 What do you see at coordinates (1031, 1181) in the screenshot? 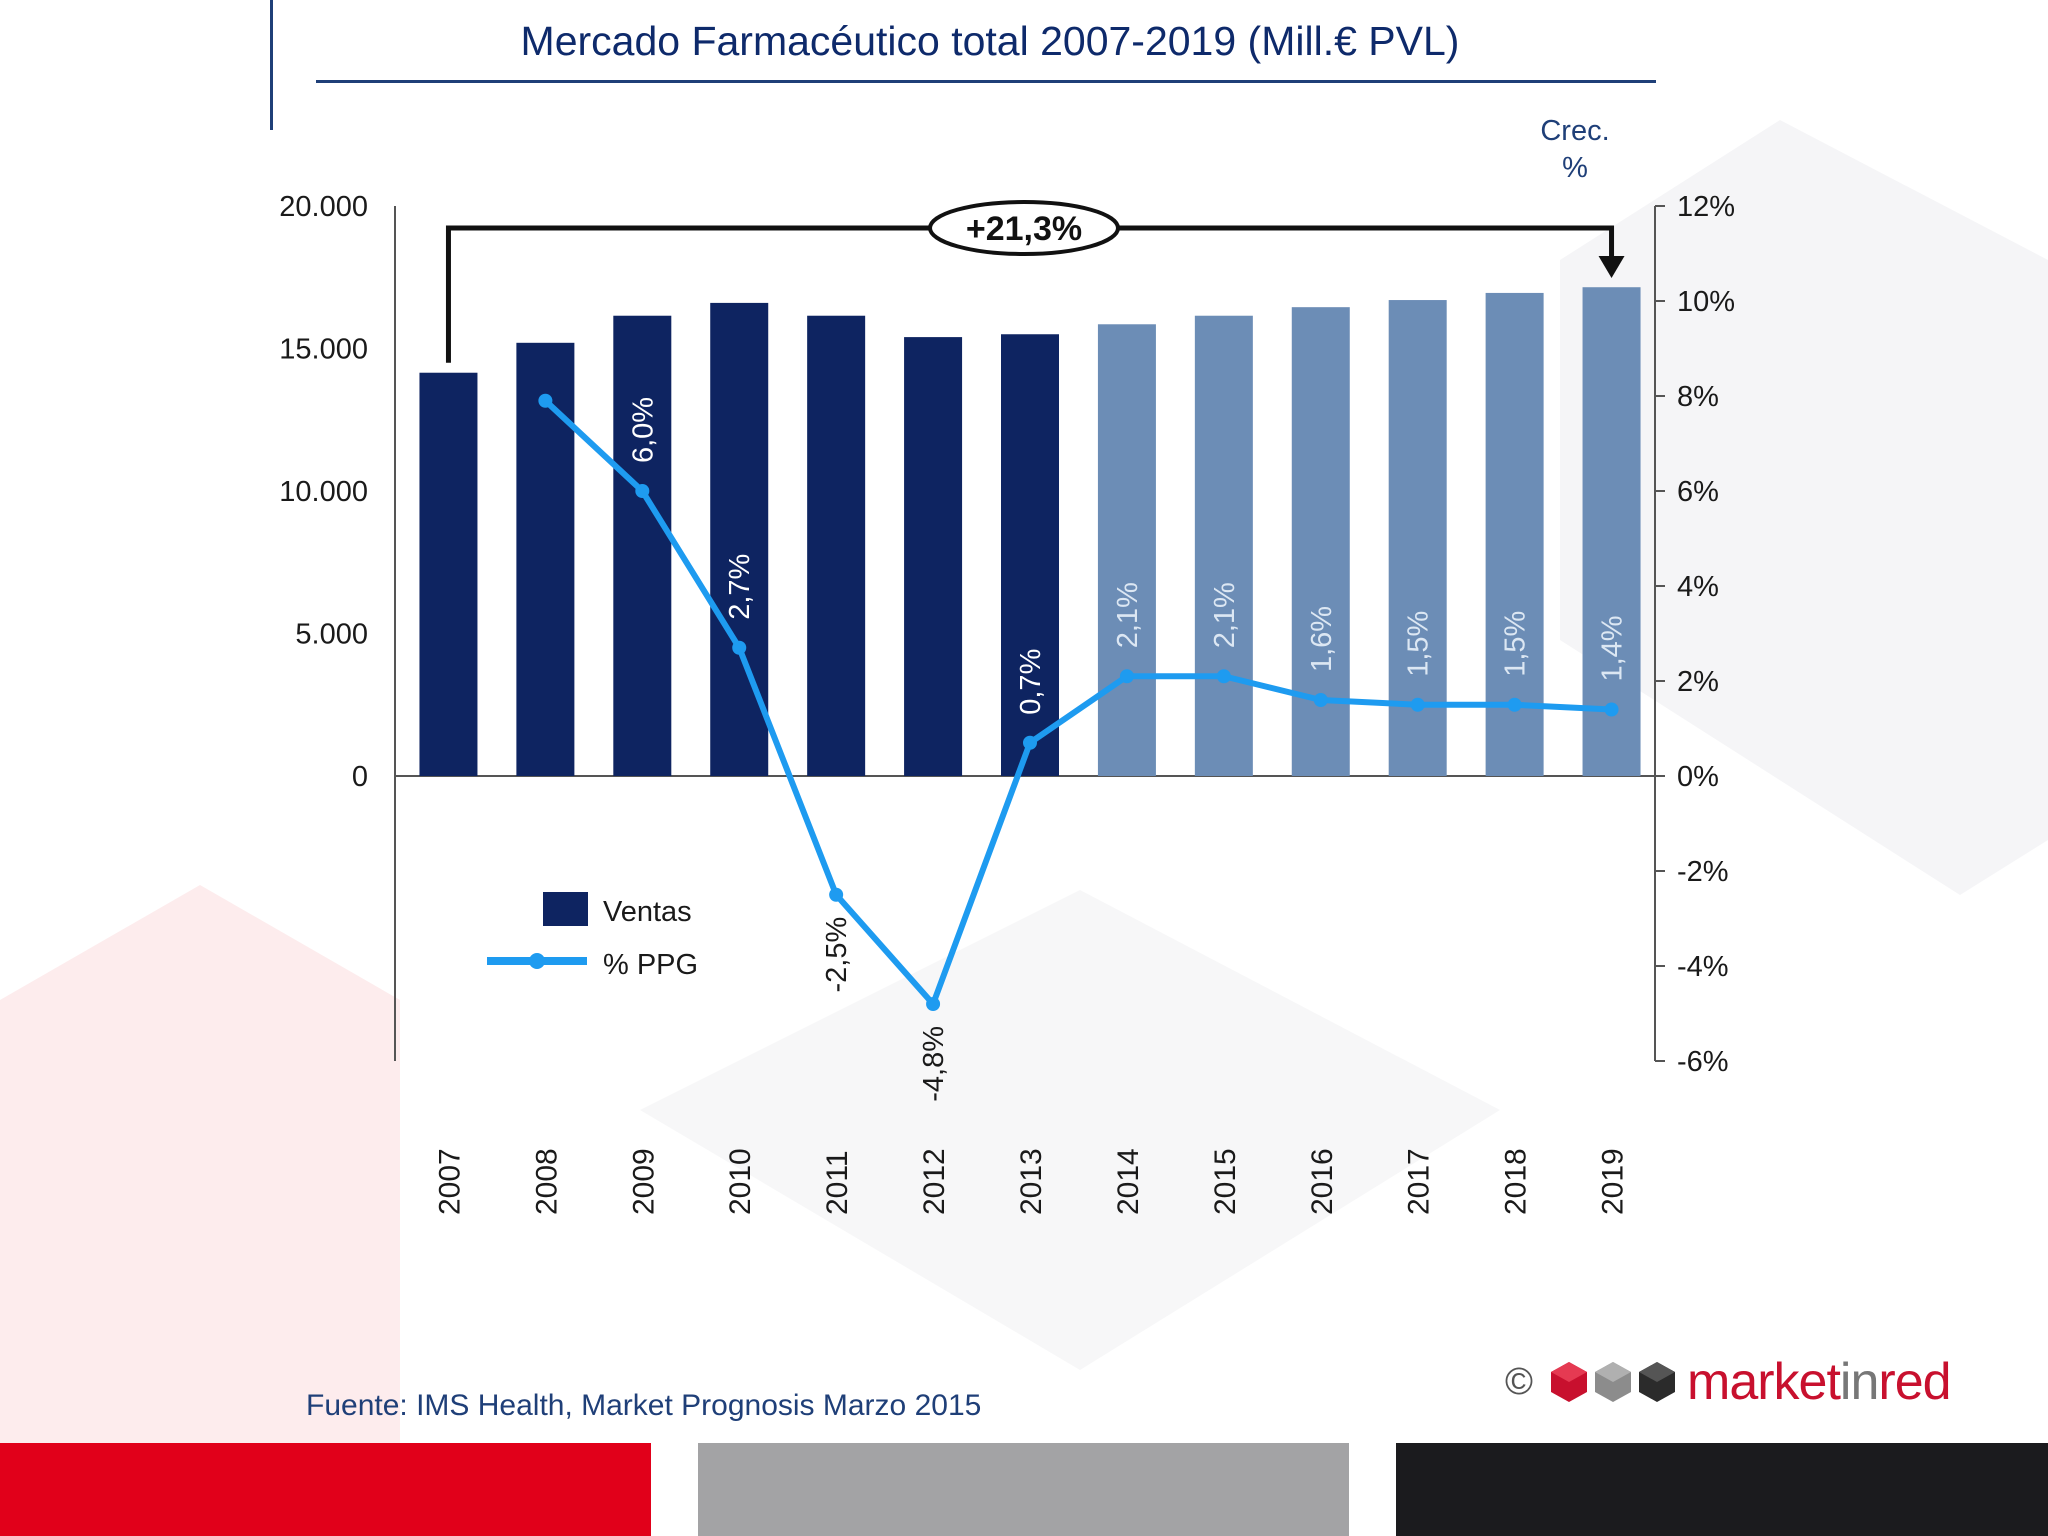
I see `x-tick-label-2013: 2013` at bounding box center [1031, 1181].